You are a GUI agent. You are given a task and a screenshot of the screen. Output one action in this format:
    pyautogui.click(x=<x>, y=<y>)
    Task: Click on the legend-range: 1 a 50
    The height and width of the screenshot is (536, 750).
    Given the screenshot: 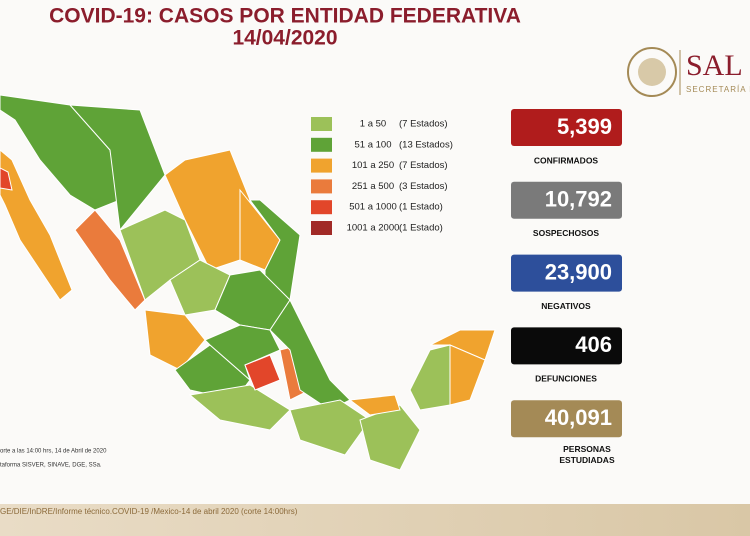 What is the action you would take?
    pyautogui.click(x=373, y=124)
    